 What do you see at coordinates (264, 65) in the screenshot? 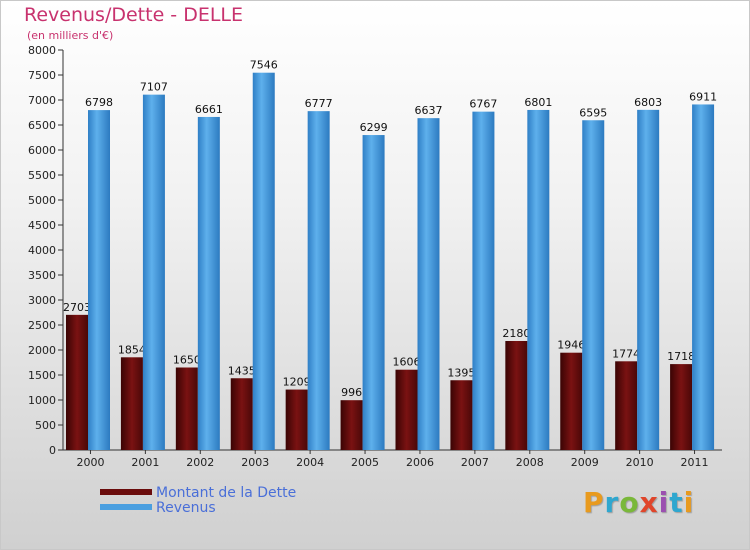
I see `data-label-revenus: 7546` at bounding box center [264, 65].